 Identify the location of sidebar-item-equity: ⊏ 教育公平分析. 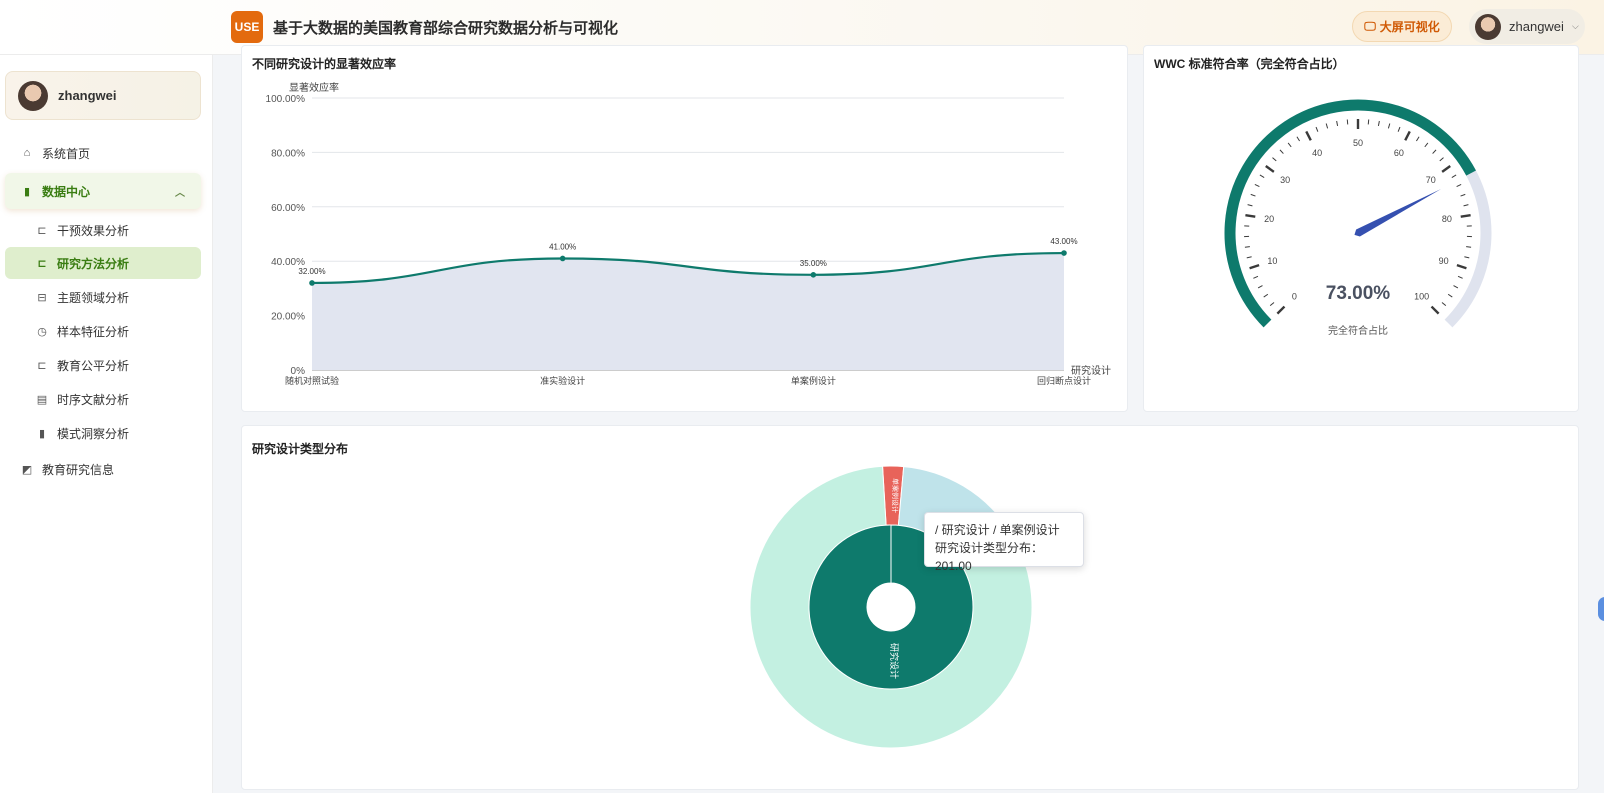
(103, 365).